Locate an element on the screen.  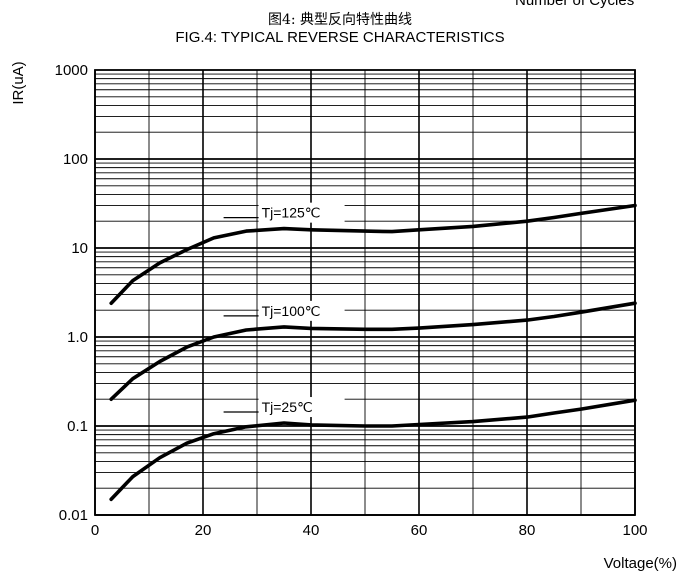
series-label: Tj=25℃ is located at coordinates (287, 407).